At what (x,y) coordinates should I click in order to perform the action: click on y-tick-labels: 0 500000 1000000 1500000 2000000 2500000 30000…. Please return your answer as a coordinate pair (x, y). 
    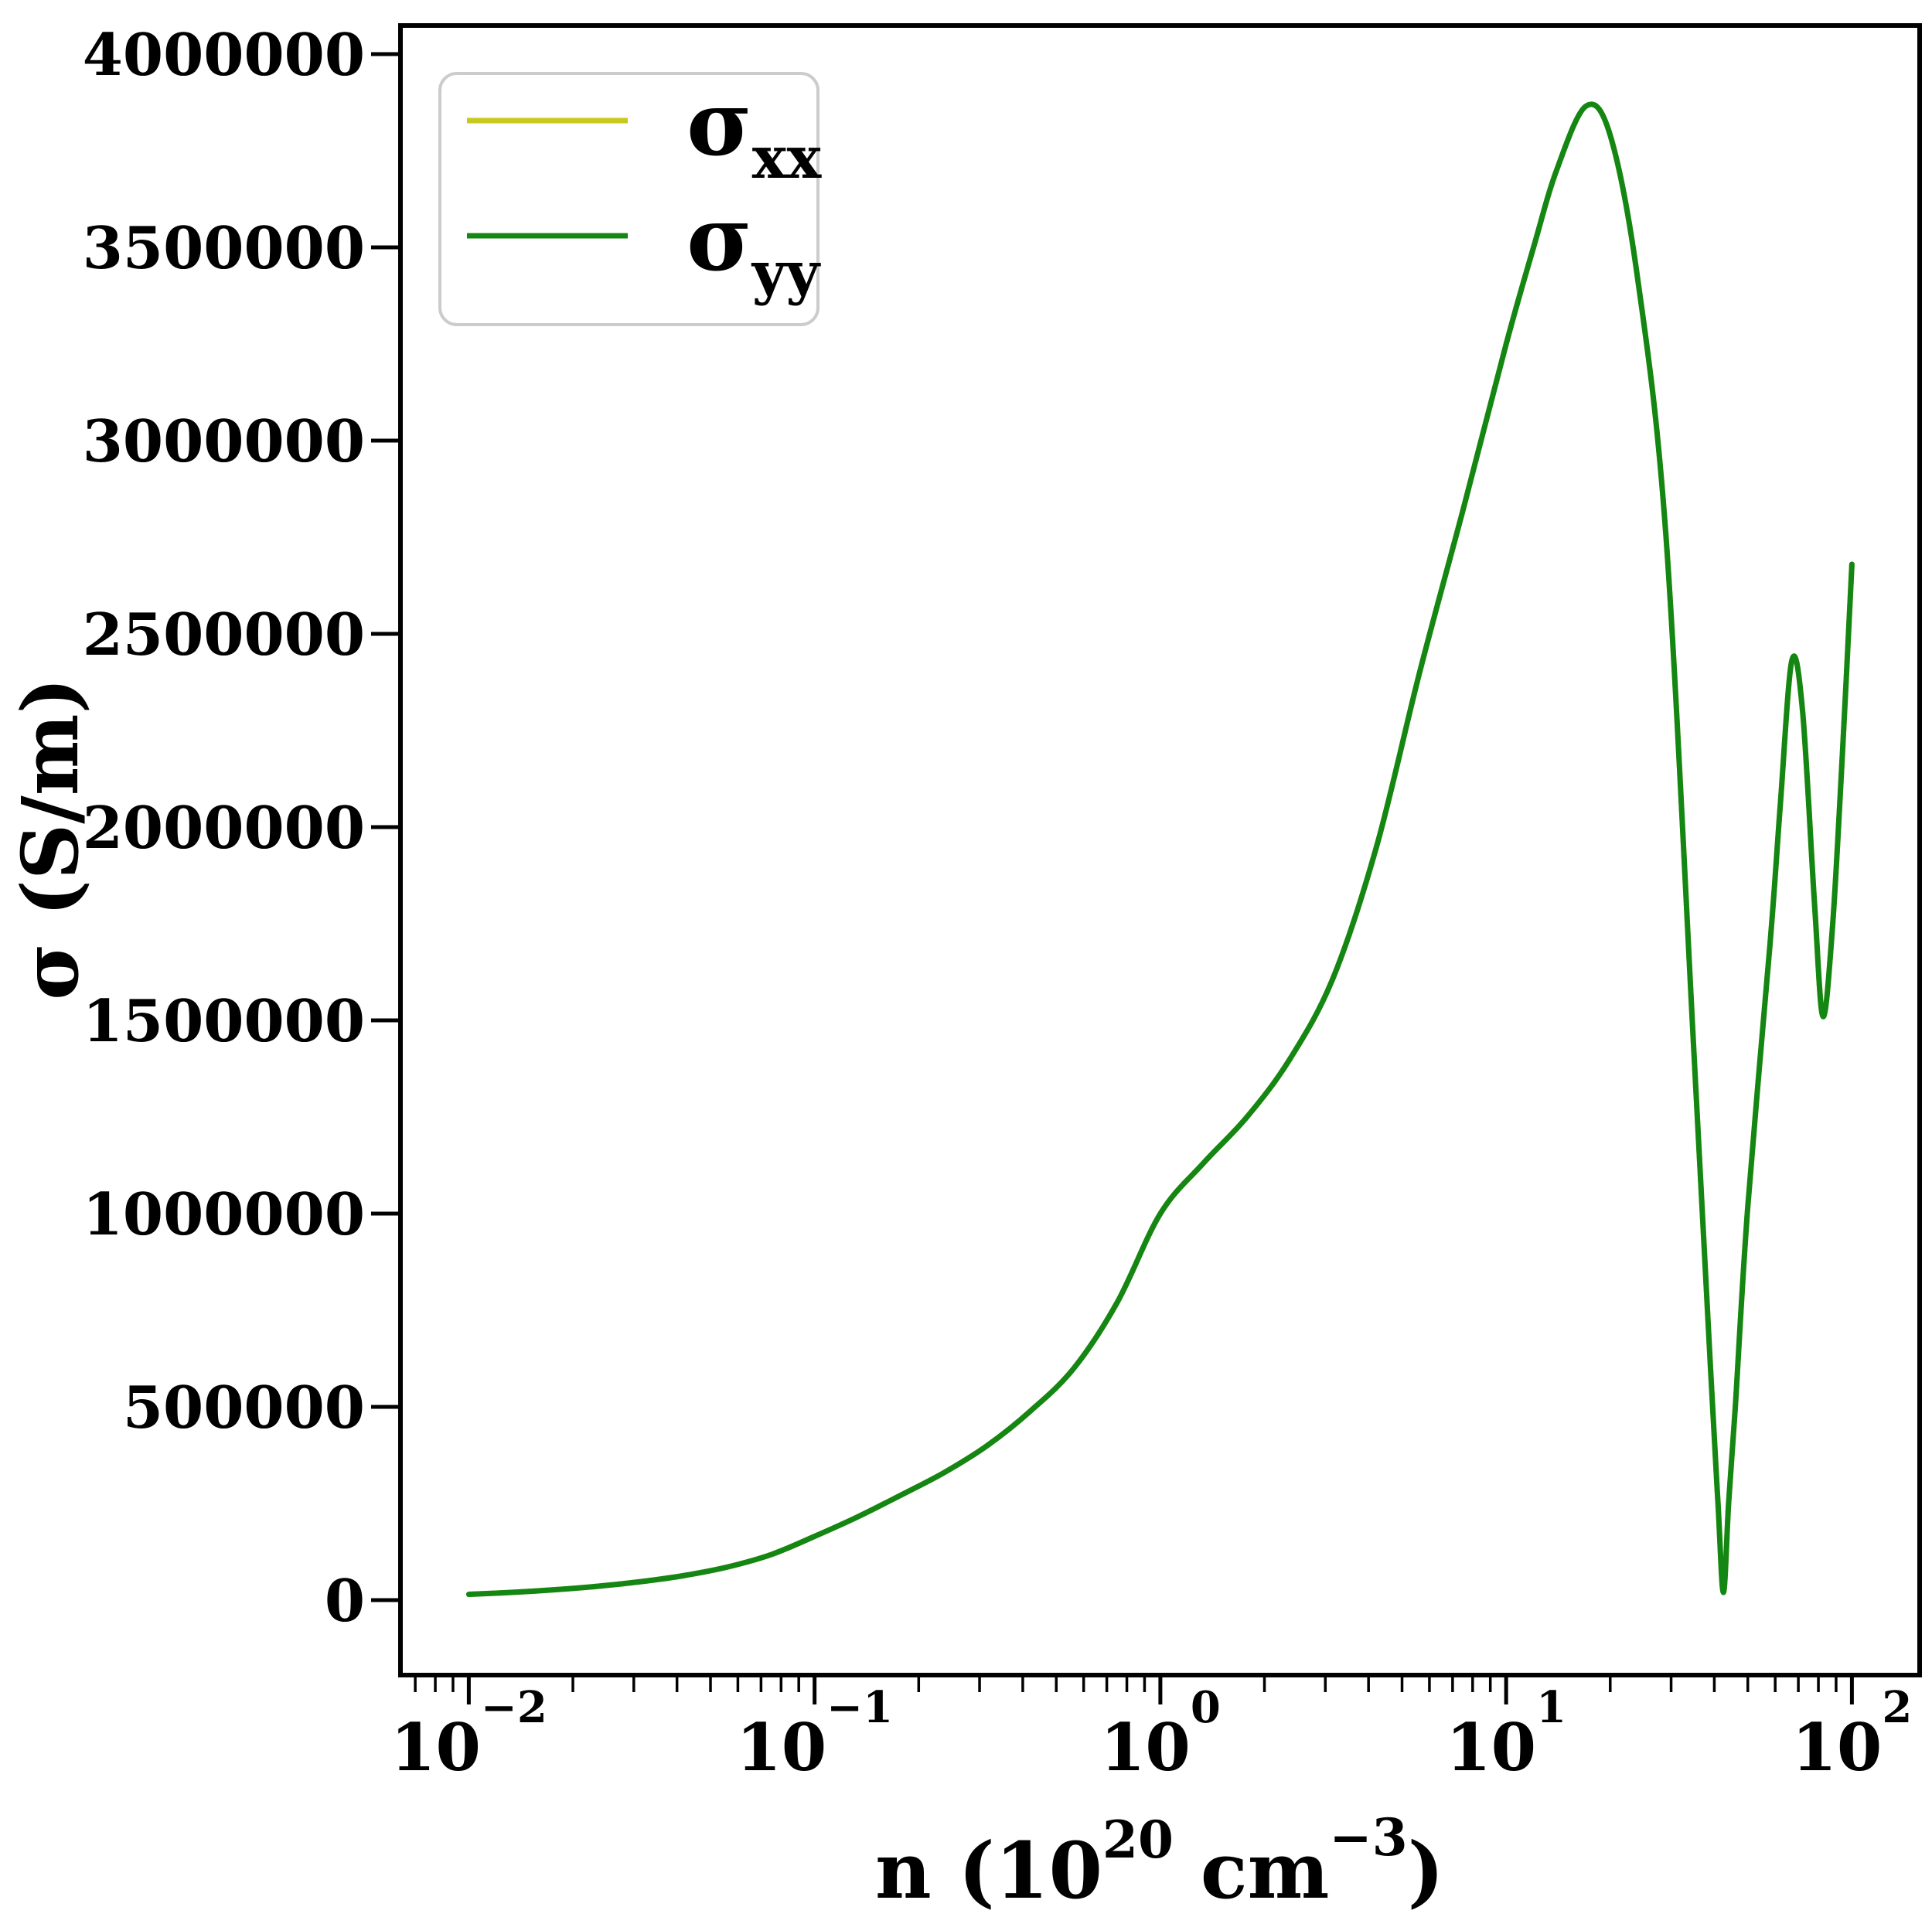
    Looking at the image, I should click on (224, 828).